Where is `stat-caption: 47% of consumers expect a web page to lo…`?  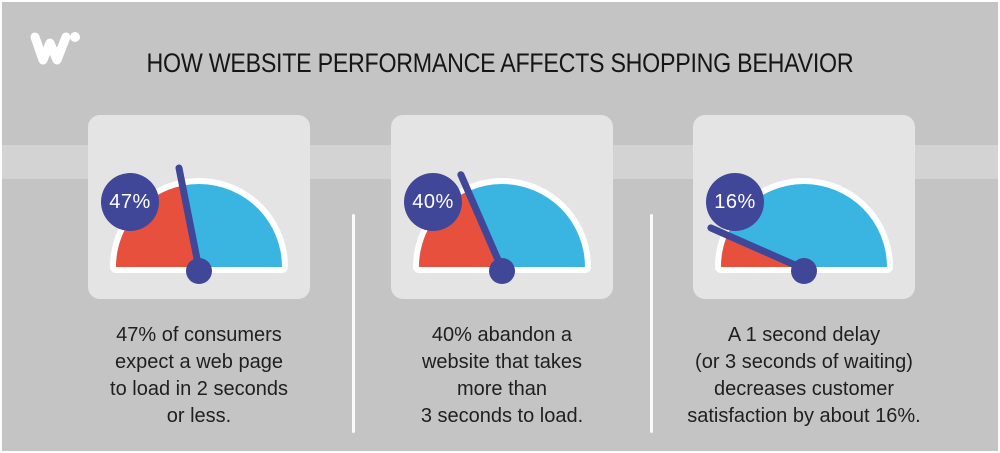
stat-caption: 47% of consumers expect a web page to lo… is located at coordinates (199, 375).